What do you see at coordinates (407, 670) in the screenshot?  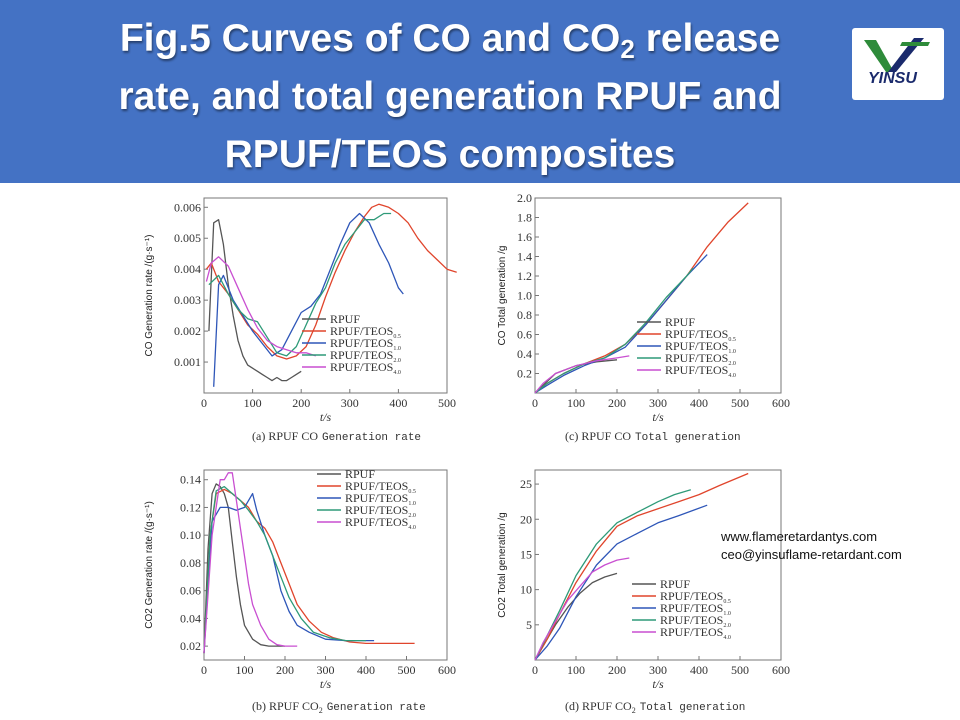 I see `chart-b-xtick-label: 500` at bounding box center [407, 670].